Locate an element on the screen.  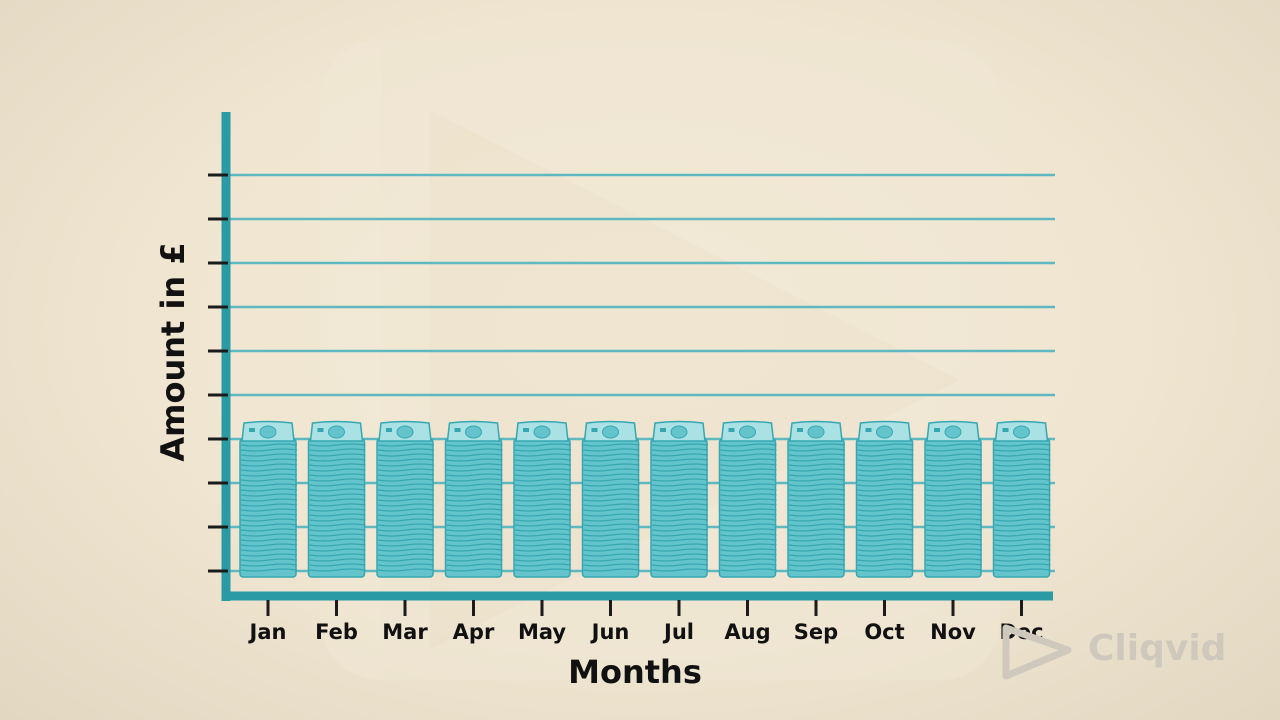
x-tick-label: Sep is located at coordinates (816, 632).